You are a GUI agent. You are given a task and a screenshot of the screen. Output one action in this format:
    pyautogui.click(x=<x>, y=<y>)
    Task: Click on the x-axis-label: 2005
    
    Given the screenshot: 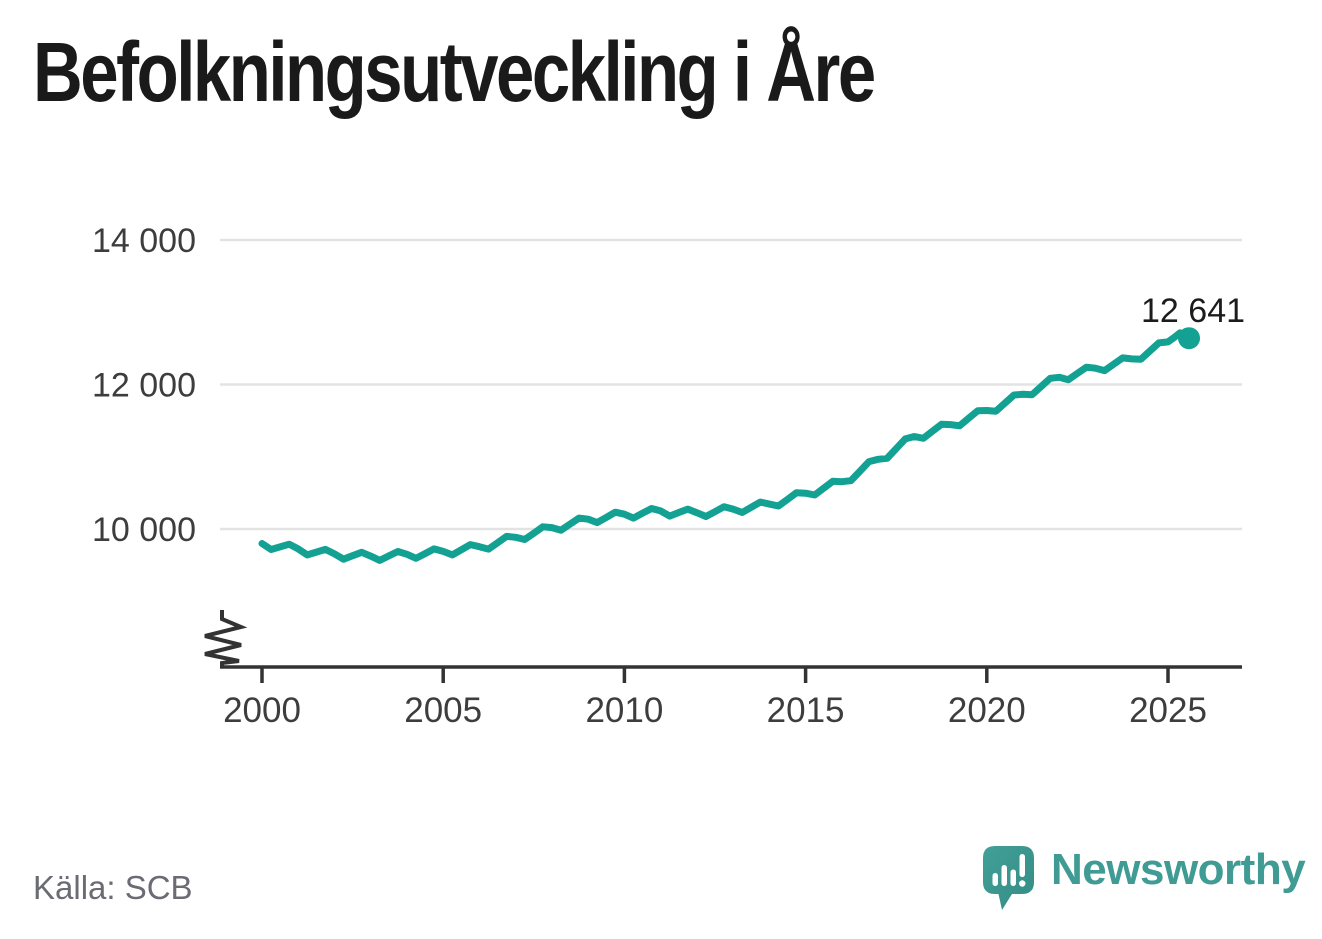 What is the action you would take?
    pyautogui.click(x=443, y=710)
    